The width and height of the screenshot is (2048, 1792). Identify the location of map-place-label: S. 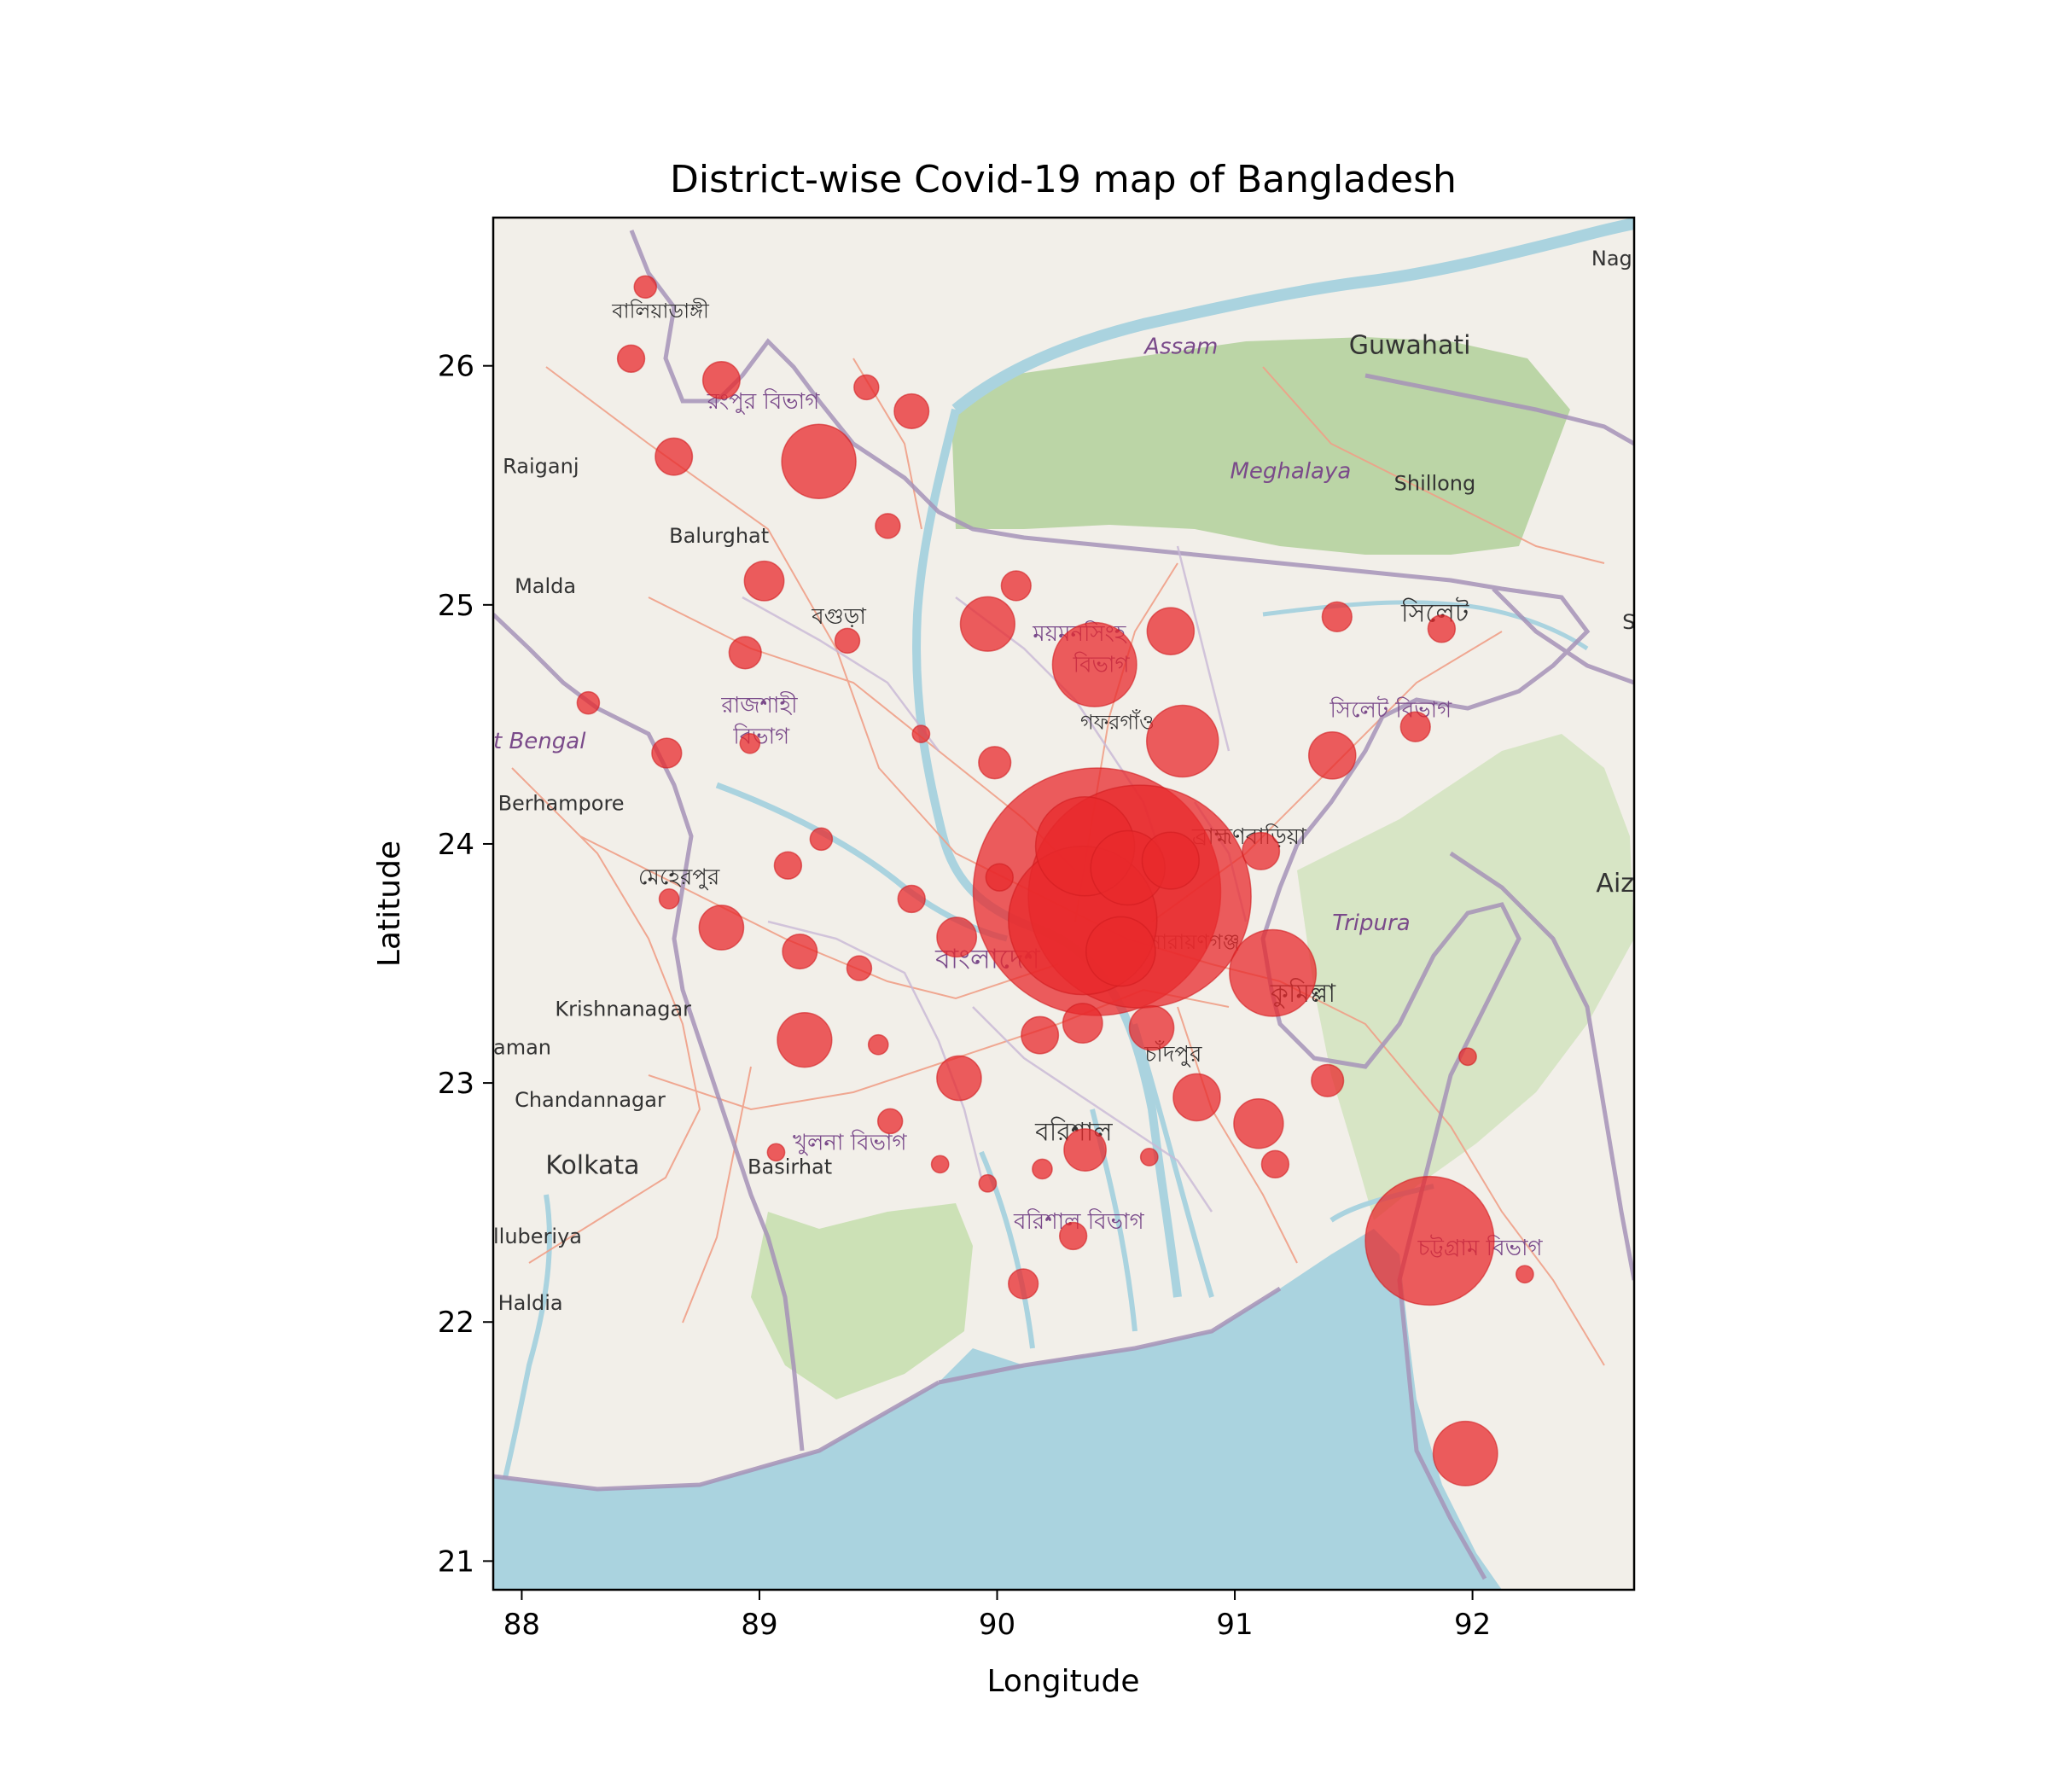
(1628, 622).